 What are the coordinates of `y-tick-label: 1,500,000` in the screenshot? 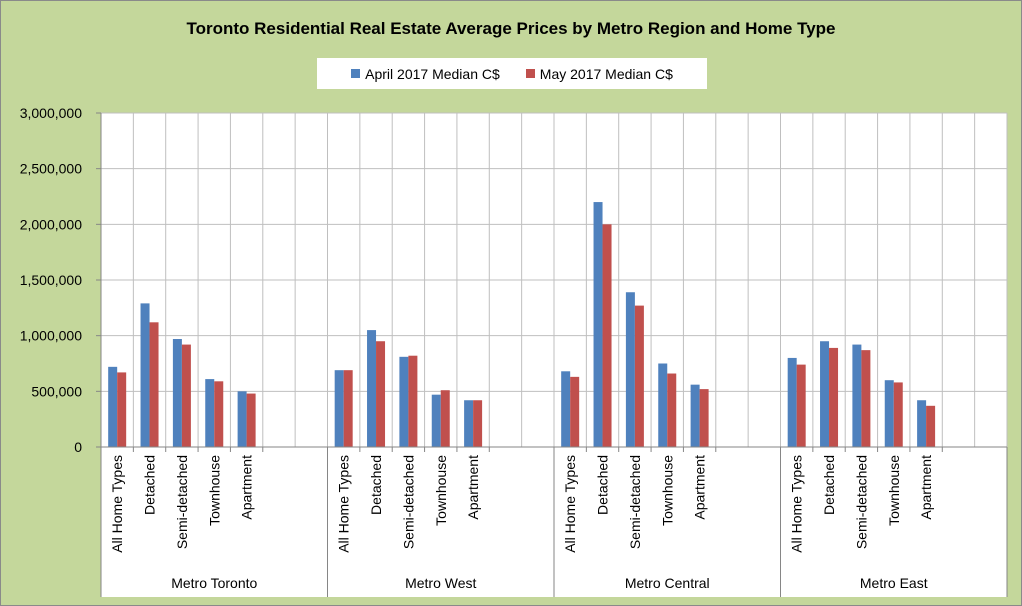 It's located at (51, 280).